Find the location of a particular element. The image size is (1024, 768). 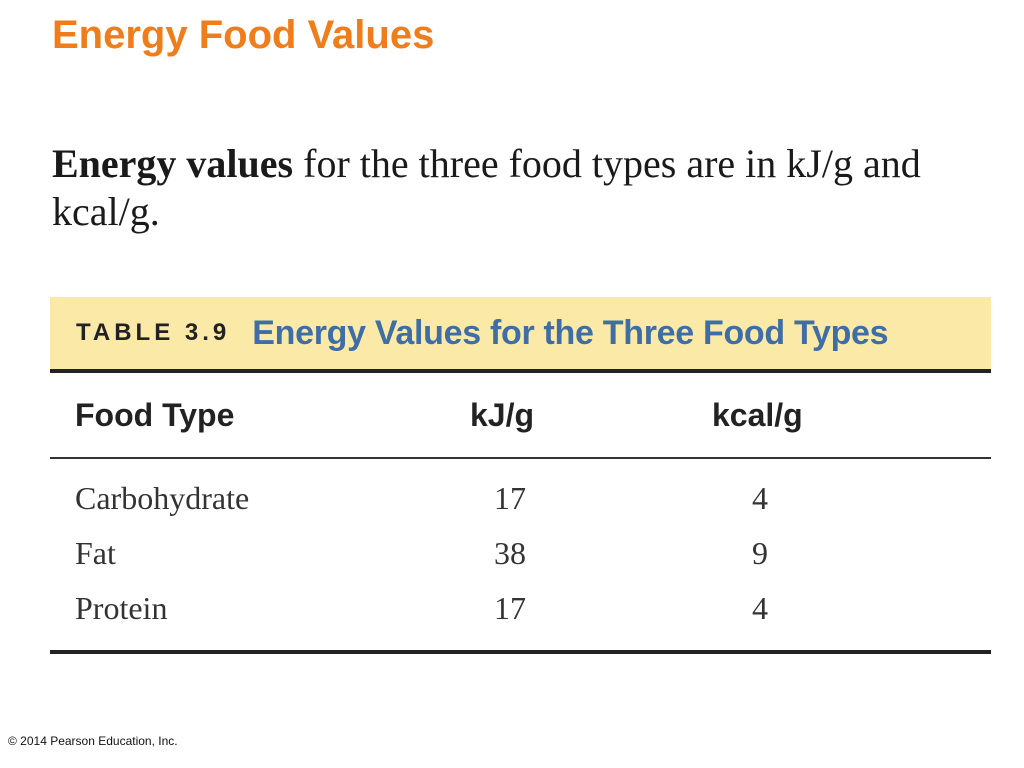

table-row: Protein 17 4 is located at coordinates (520, 608).